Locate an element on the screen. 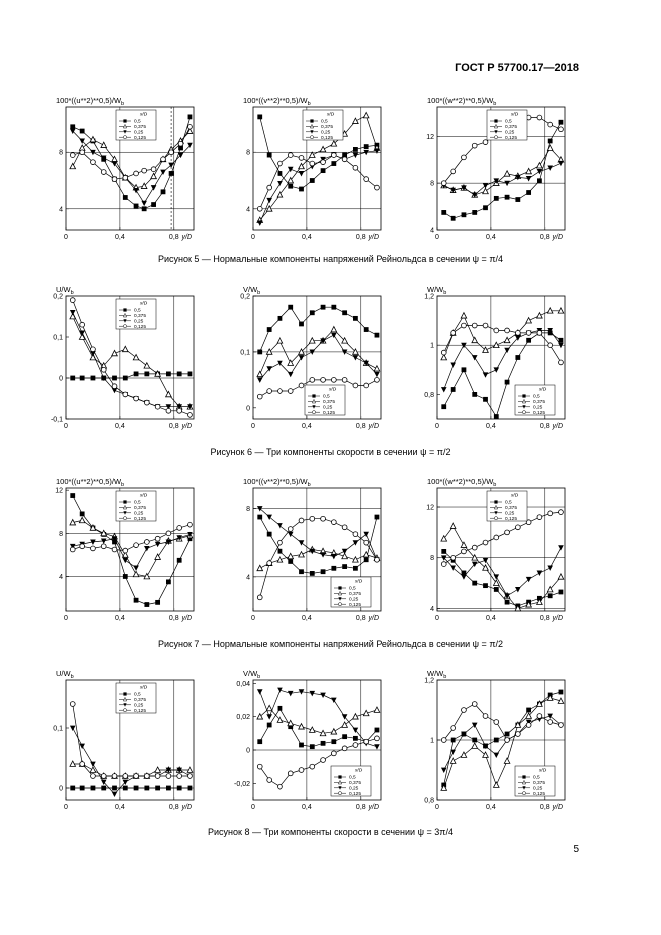 The height and width of the screenshot is (935, 661). y-axis-label: 100*((u**2)**0,5)/Wb is located at coordinates (90, 101).